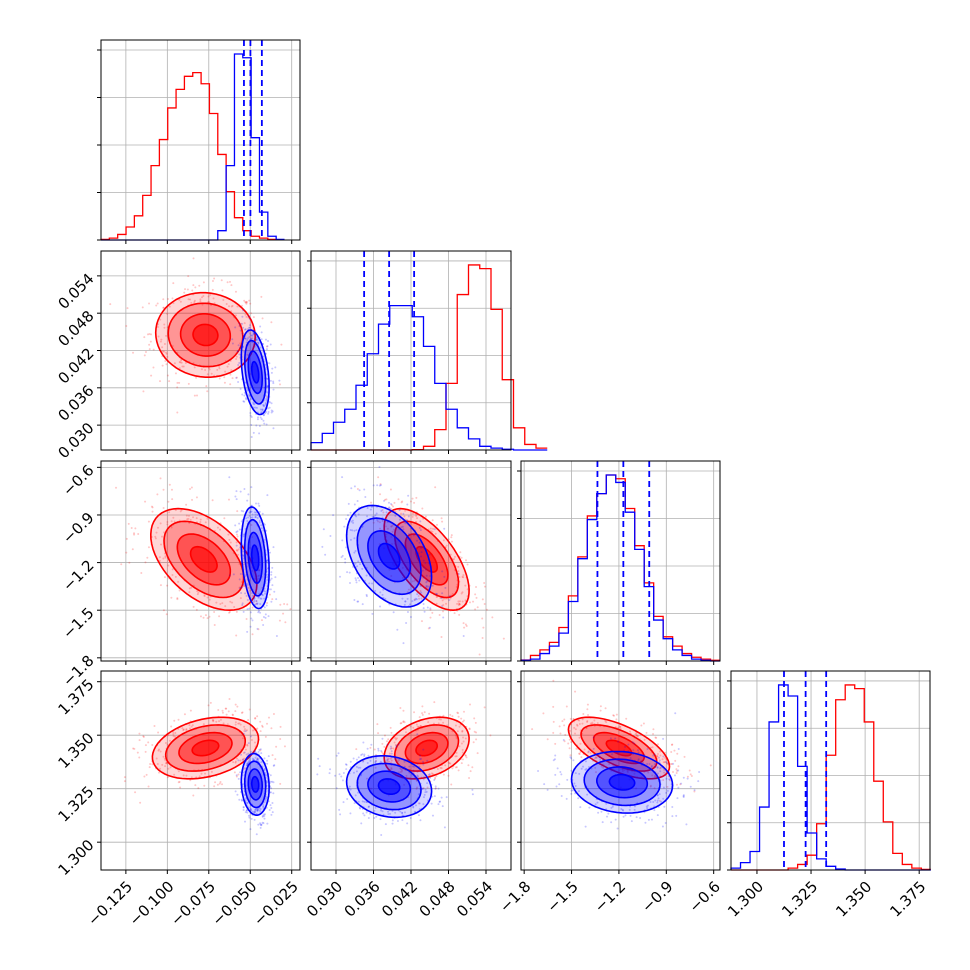 The width and height of the screenshot is (970, 970). Describe the element at coordinates (205, 748) in the screenshot. I see `density-fill` at that location.